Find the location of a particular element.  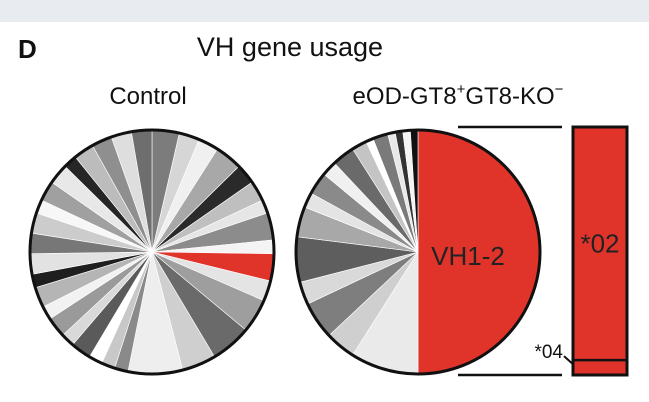

breakdown-bar-fill is located at coordinates (600, 251).